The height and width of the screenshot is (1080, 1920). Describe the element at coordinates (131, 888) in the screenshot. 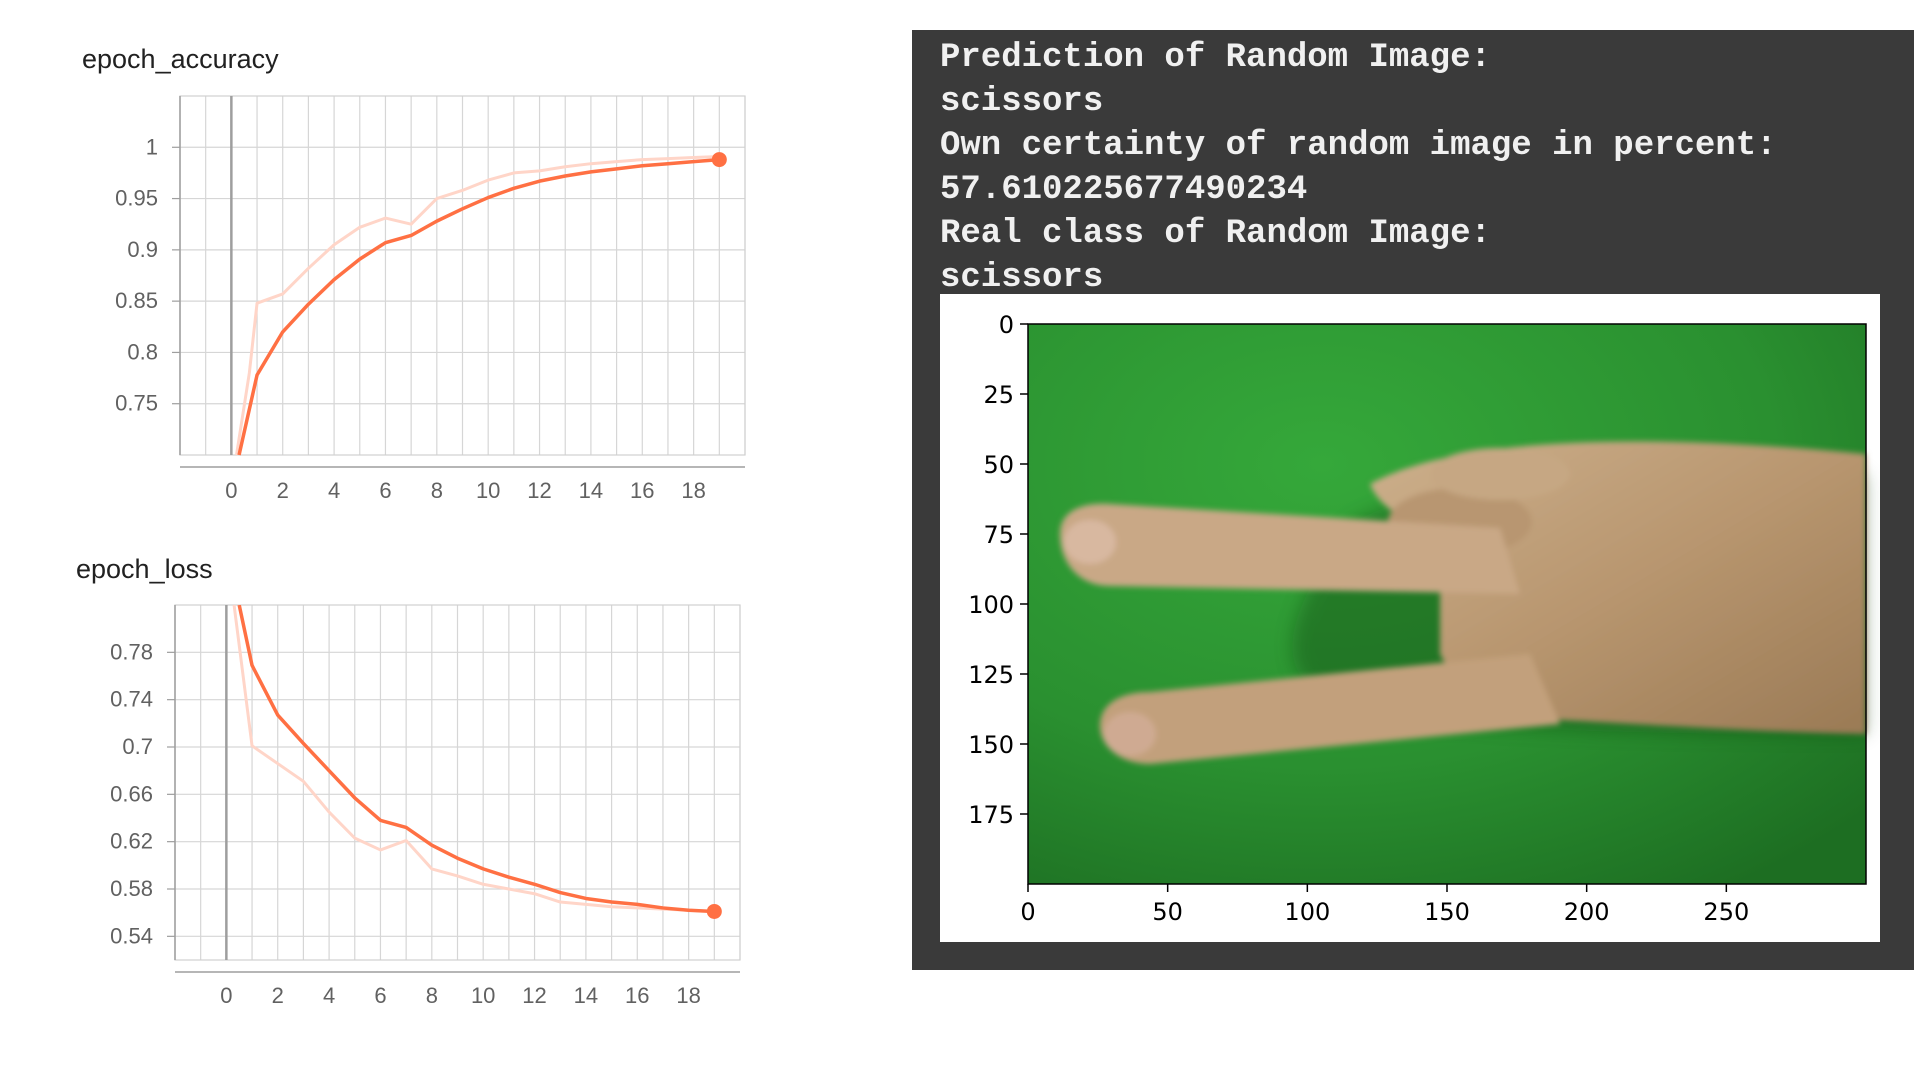

I see `loss-y-tick-label: 0.58` at that location.